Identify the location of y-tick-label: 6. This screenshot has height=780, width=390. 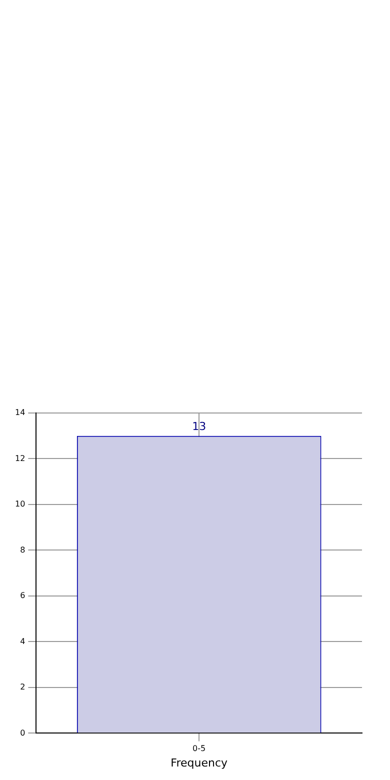
(23, 595).